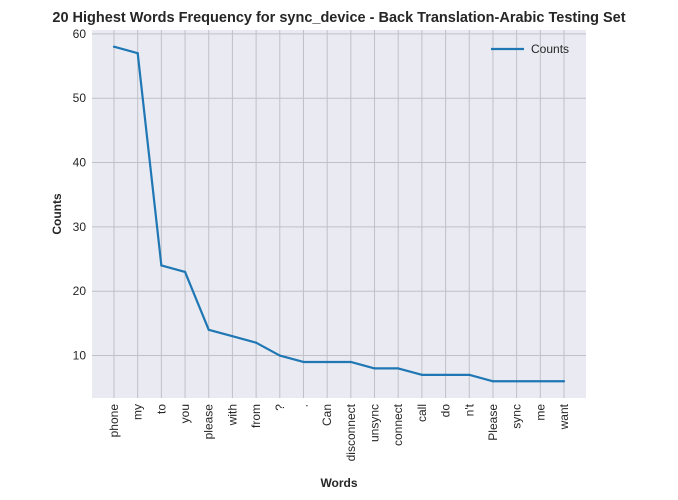 The height and width of the screenshot is (500, 678). I want to click on y-axis-ticks: 10 20 30 40 50 60, so click(80, 195).